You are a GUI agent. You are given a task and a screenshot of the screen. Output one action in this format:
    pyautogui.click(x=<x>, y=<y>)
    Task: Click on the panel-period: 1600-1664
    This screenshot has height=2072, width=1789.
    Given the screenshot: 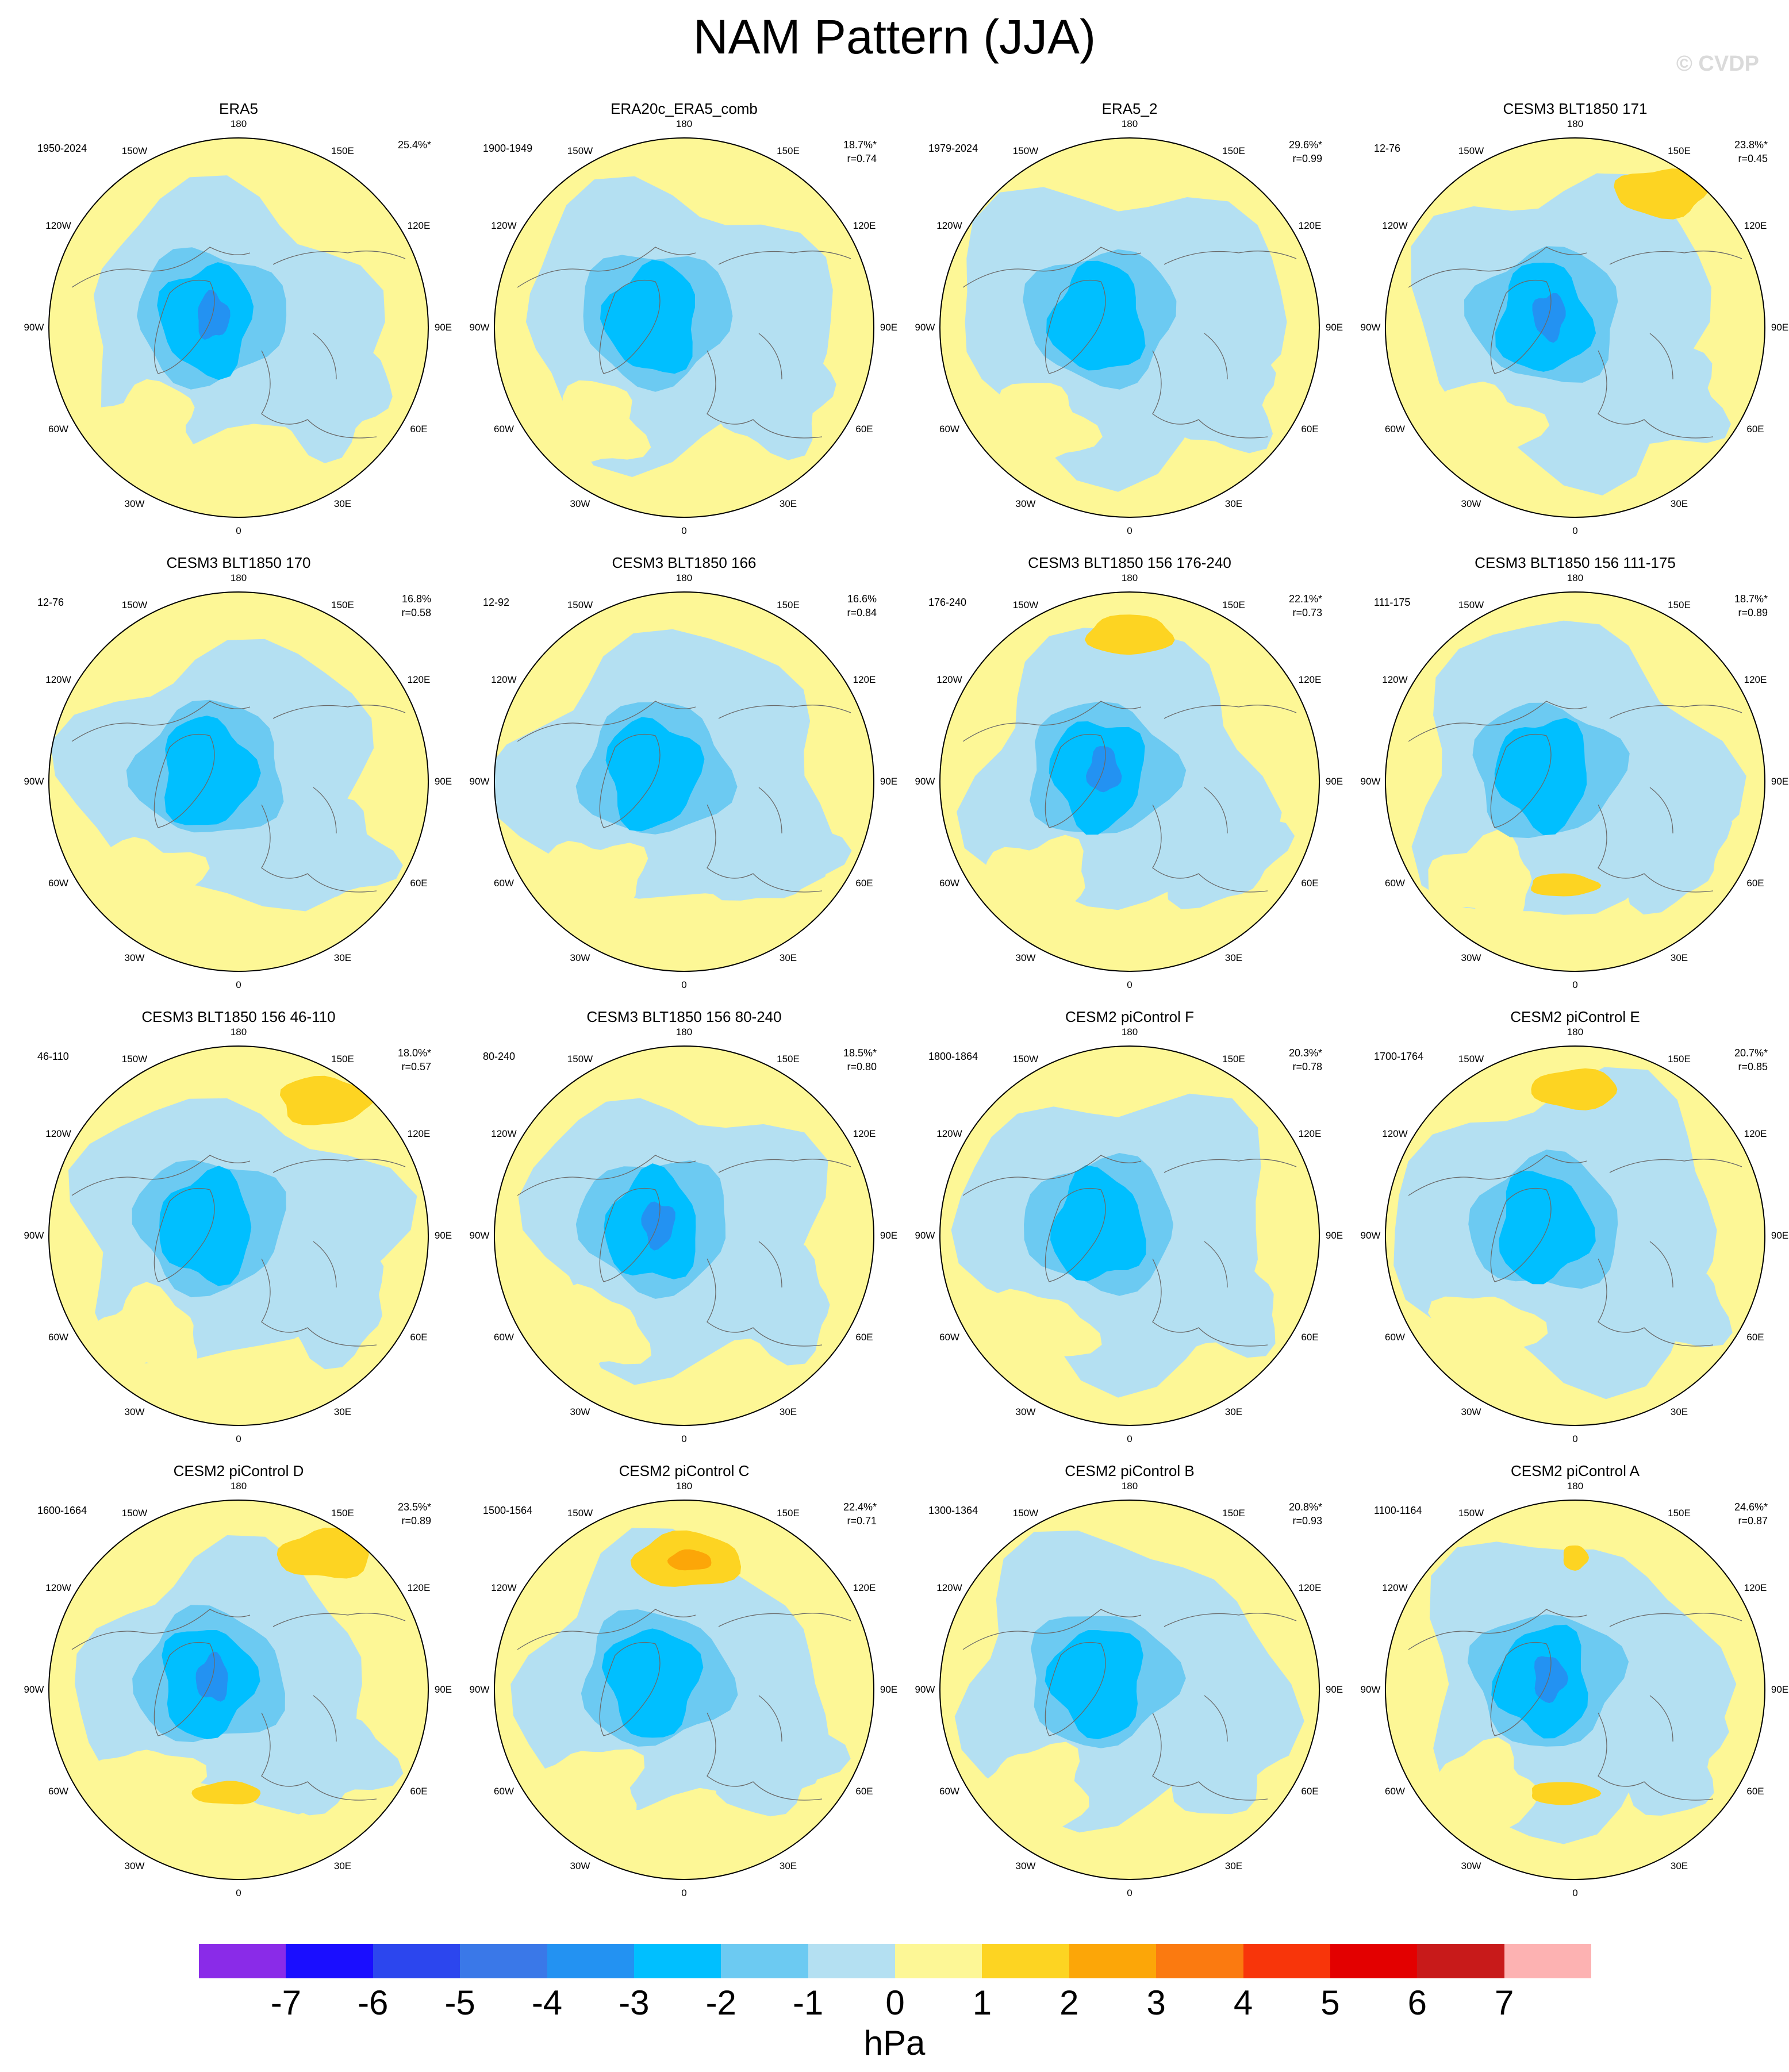 What is the action you would take?
    pyautogui.click(x=62, y=1510)
    